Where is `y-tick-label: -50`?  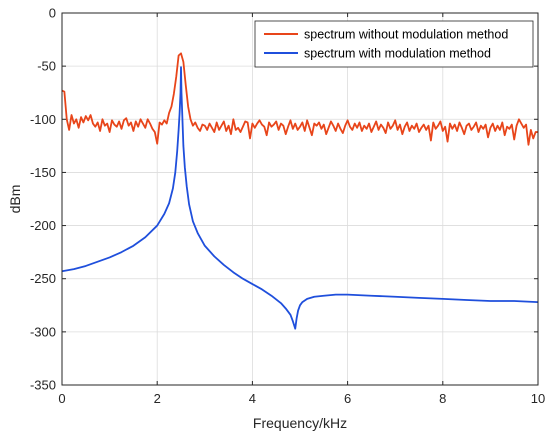 y-tick-label: -50 is located at coordinates (46, 66).